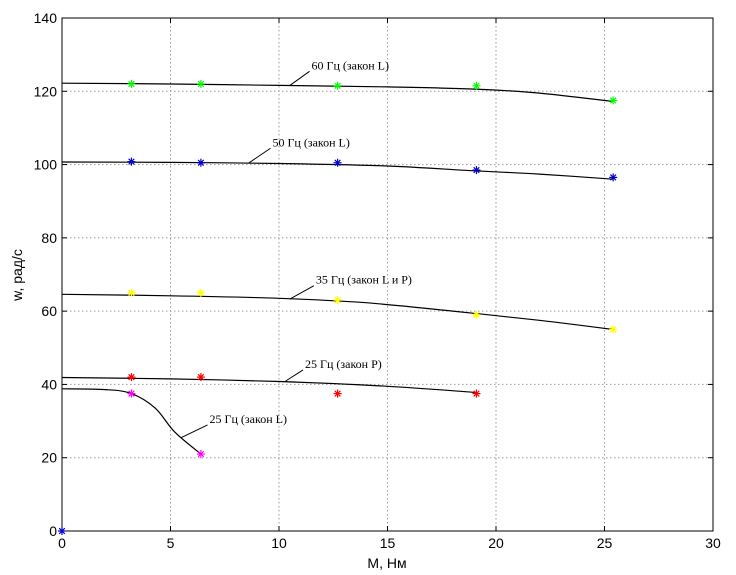 Image resolution: width=736 pixels, height=575 pixels. What do you see at coordinates (46, 18) in the screenshot?
I see `y-tick-label: 140` at bounding box center [46, 18].